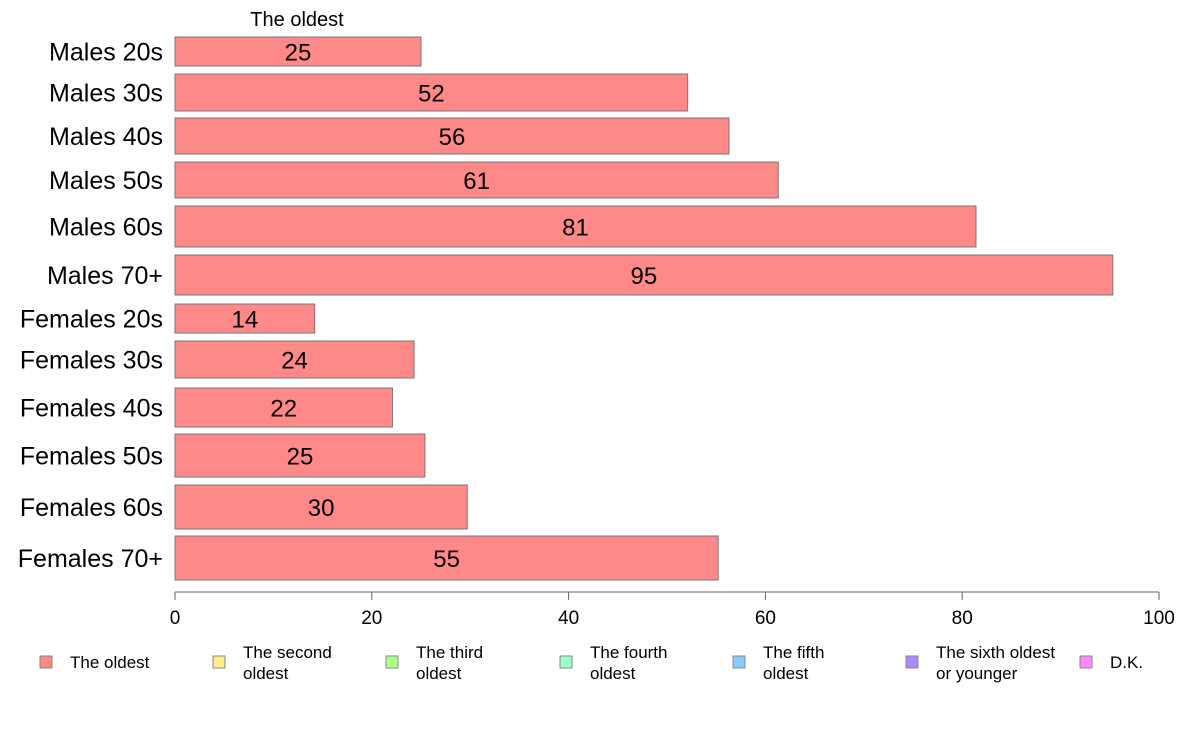 The image size is (1188, 736). I want to click on category-label: Males 30s, so click(106, 94).